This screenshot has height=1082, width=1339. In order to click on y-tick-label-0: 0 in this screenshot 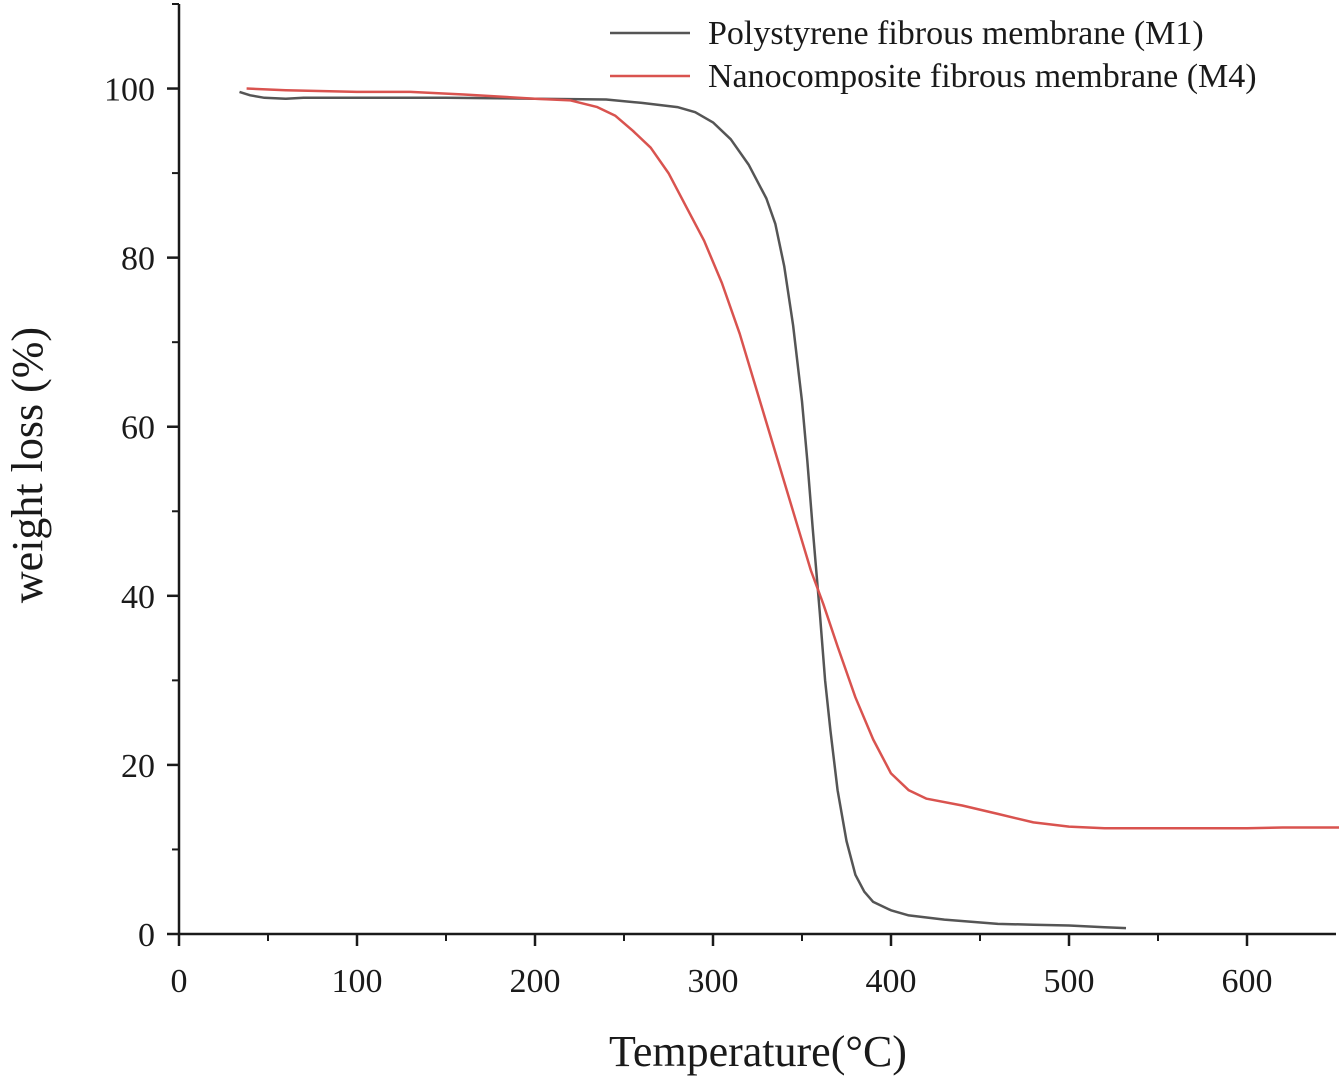, I will do `click(146, 935)`.